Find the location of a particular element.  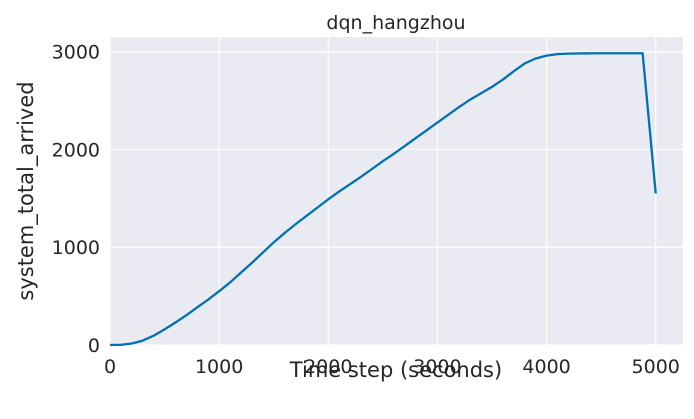

y-tick-label: 1000 is located at coordinates (76, 248).